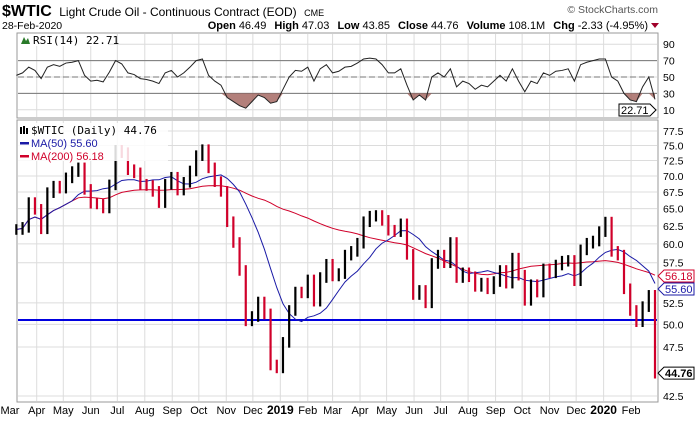 Image resolution: width=700 pixels, height=421 pixels. I want to click on price-tick-label: 42.5, so click(673, 397).